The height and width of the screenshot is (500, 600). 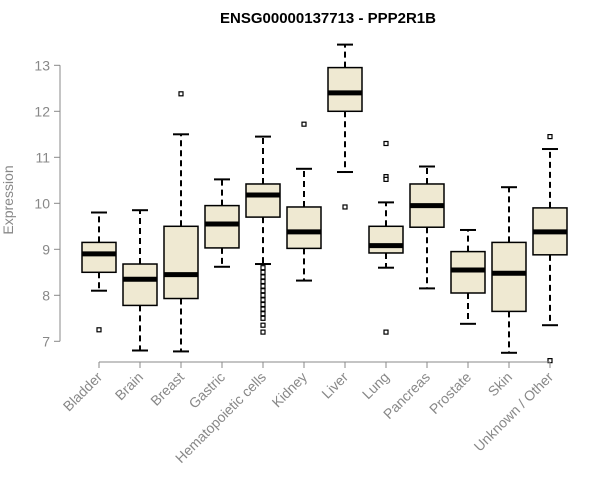 What do you see at coordinates (550, 249) in the screenshot?
I see `box-unknown-other` at bounding box center [550, 249].